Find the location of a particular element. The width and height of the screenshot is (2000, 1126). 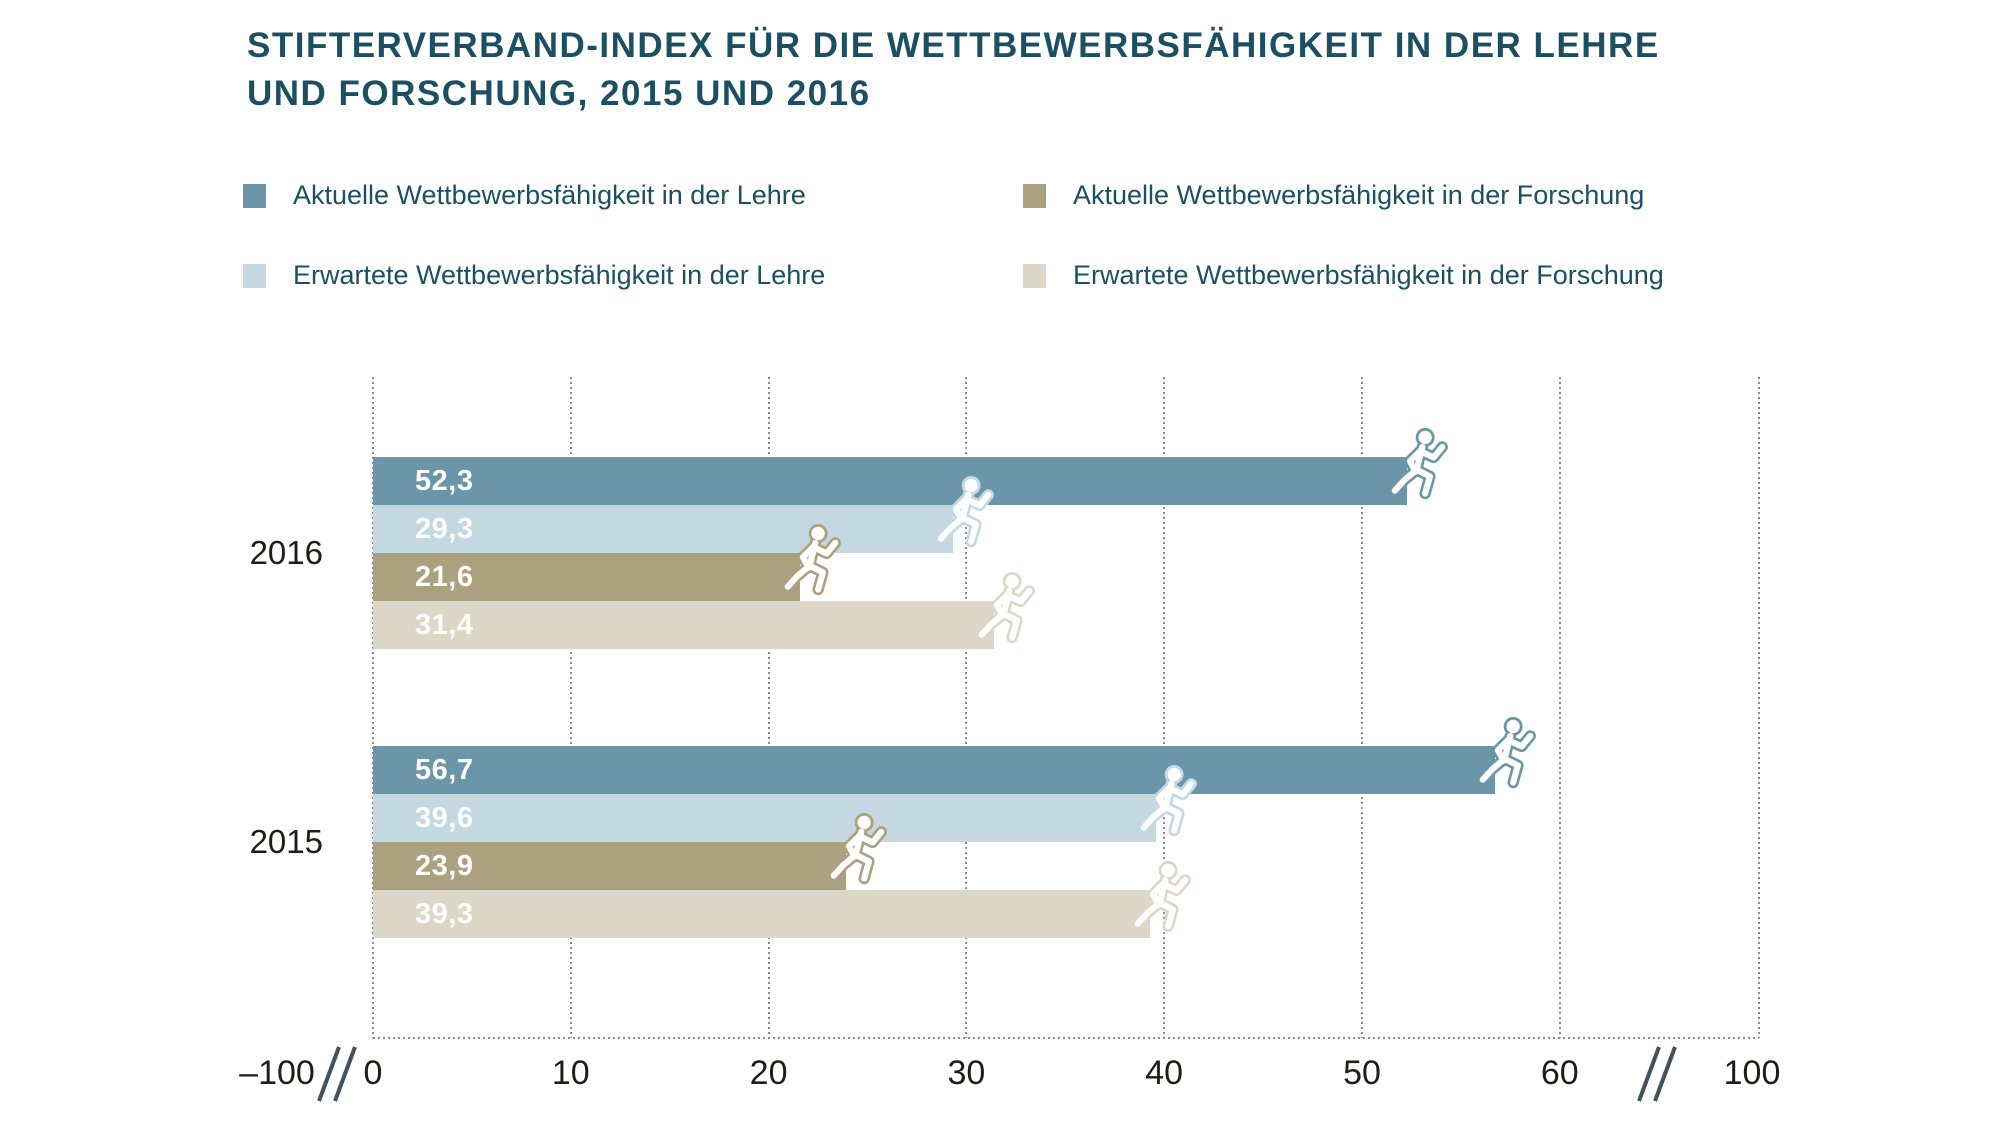

legend-swatch-aktuell-lehre is located at coordinates (254, 195).